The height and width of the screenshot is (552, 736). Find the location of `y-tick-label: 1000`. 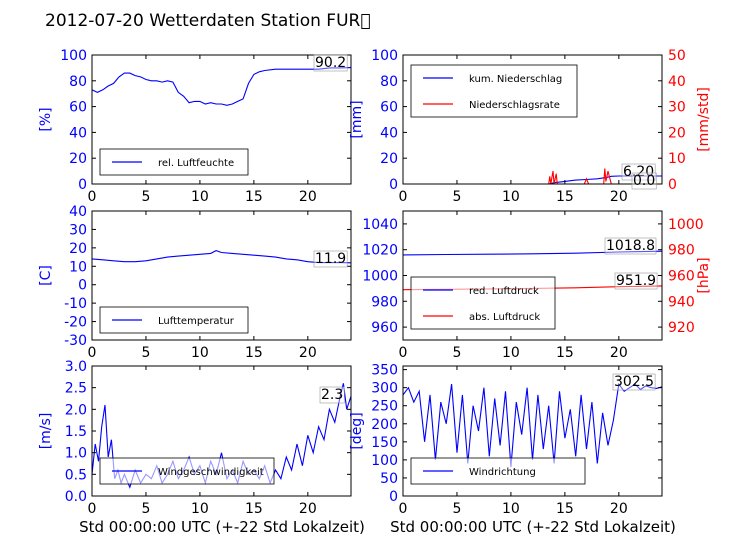

y-tick-label: 1000 is located at coordinates (380, 277).